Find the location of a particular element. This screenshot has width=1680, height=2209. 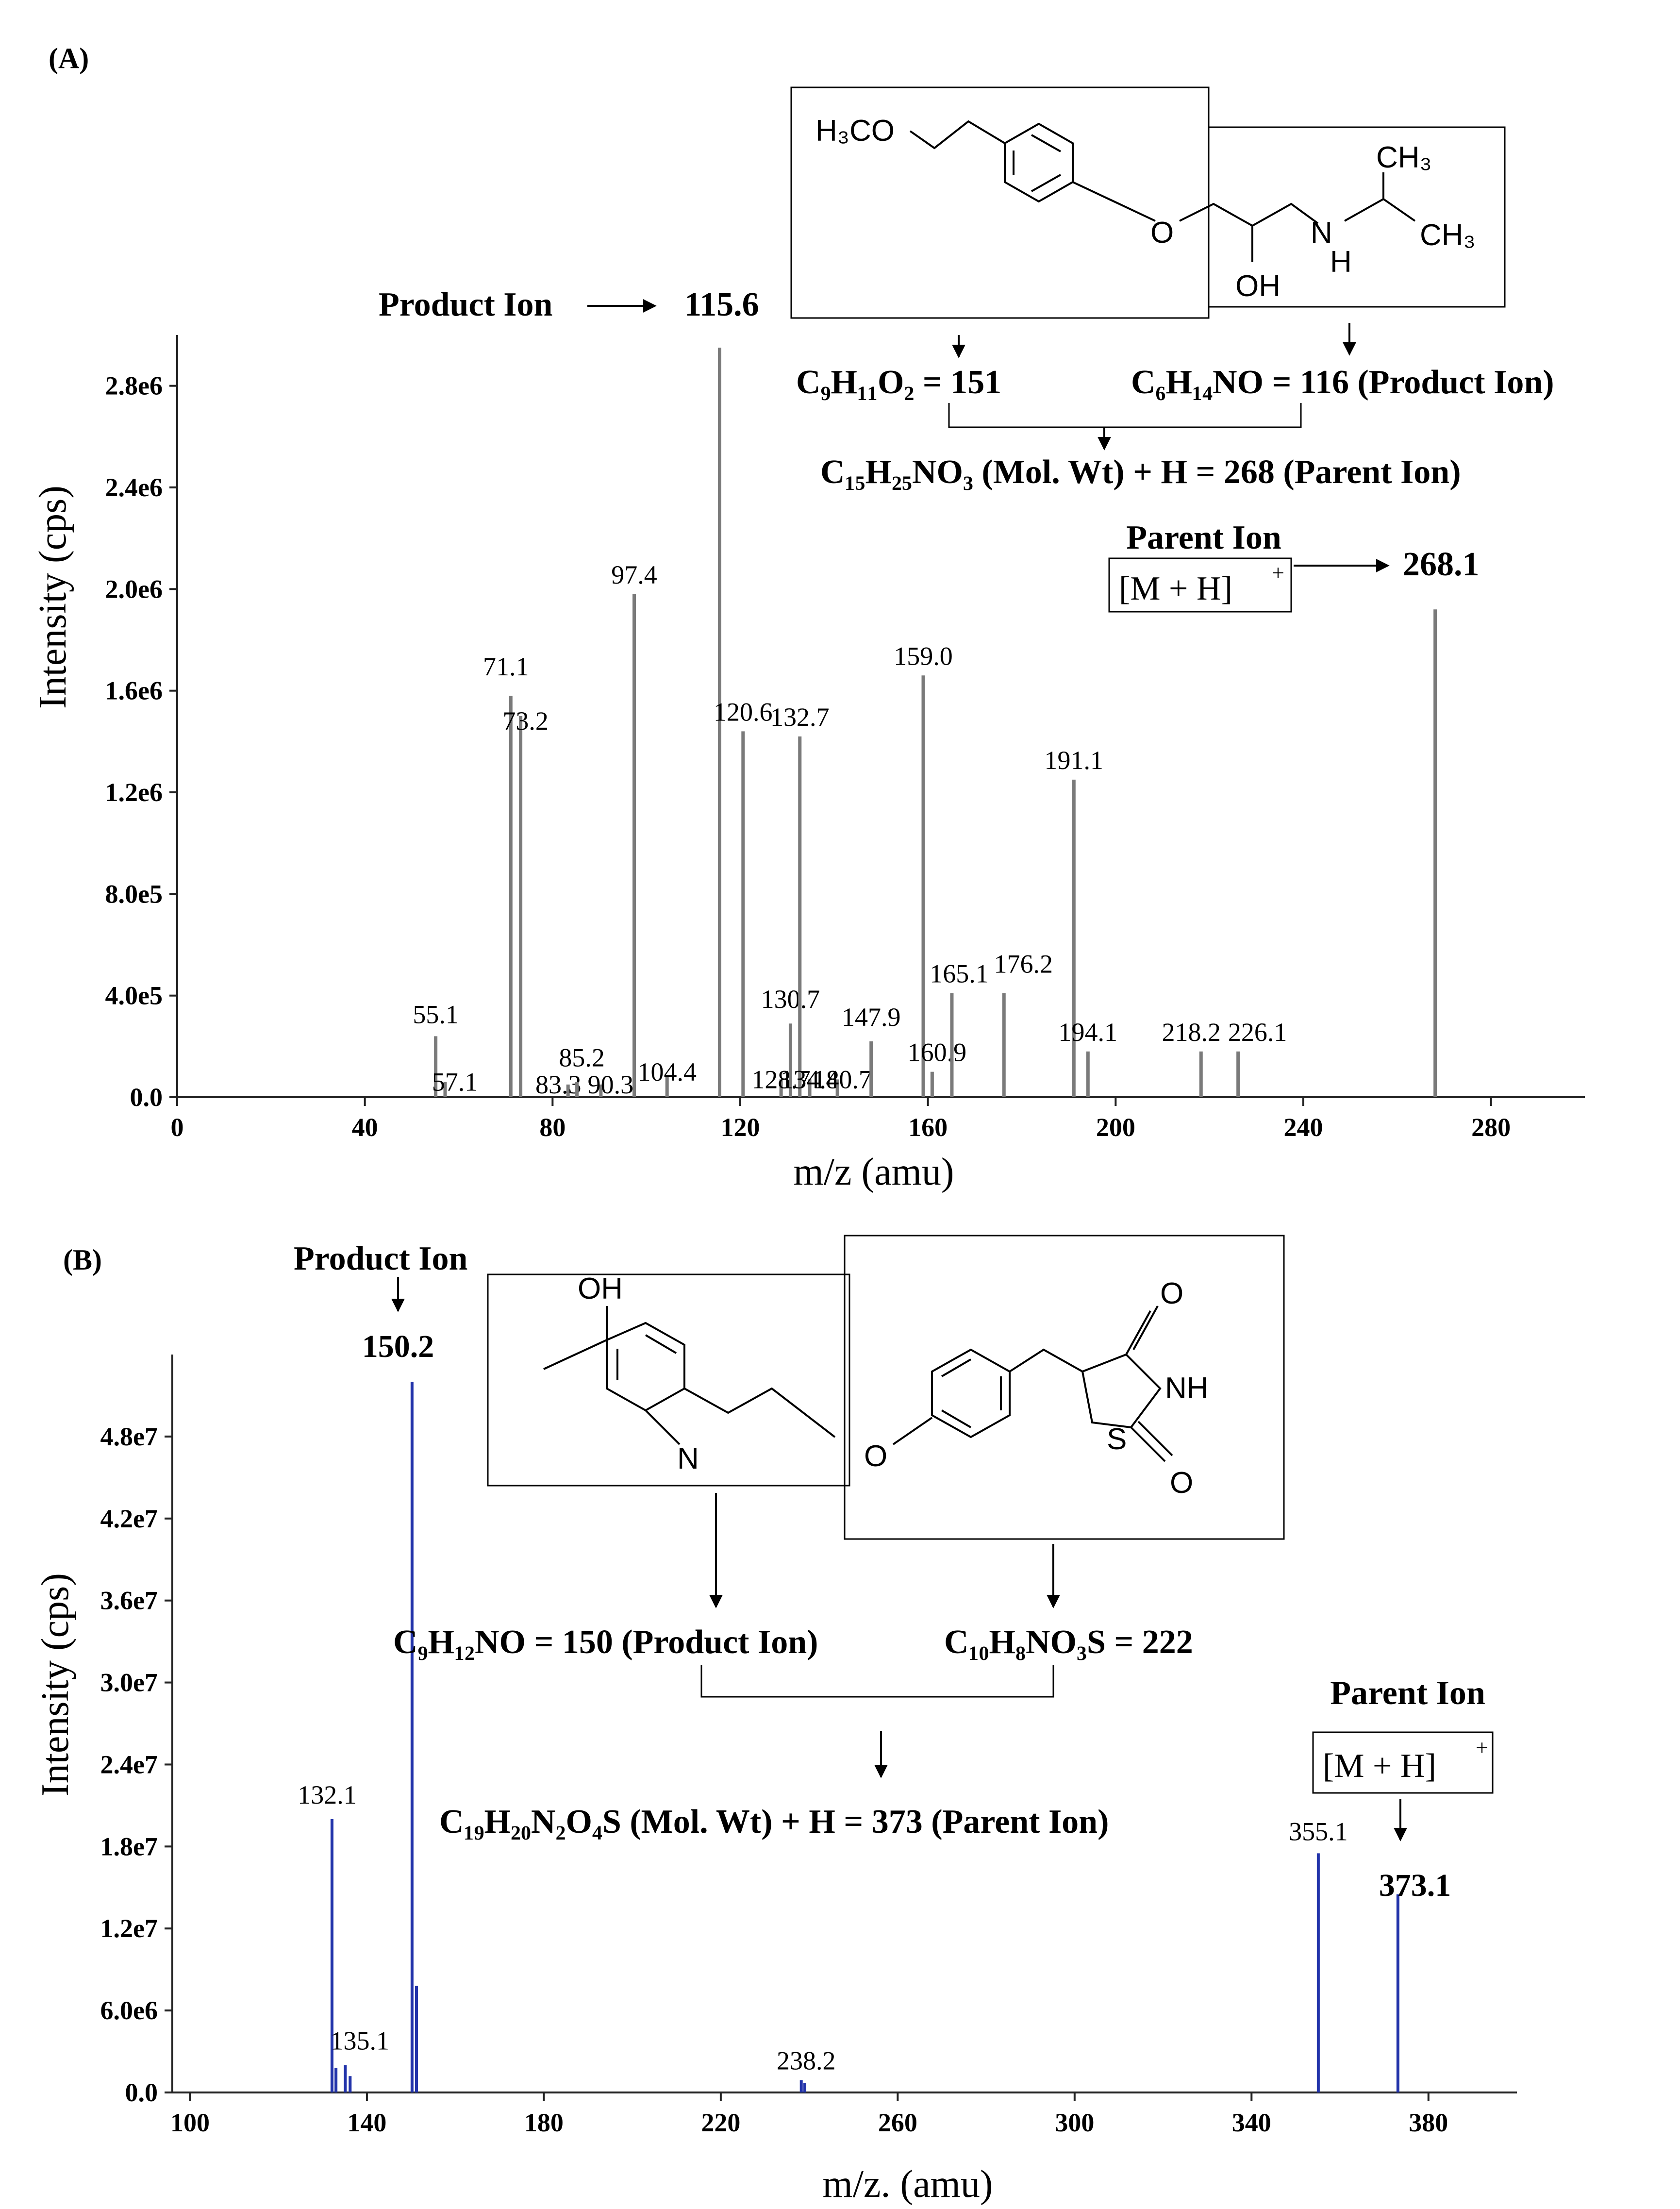

panel-a-y-axis-label: Intensity (cps) is located at coordinates (53, 597).